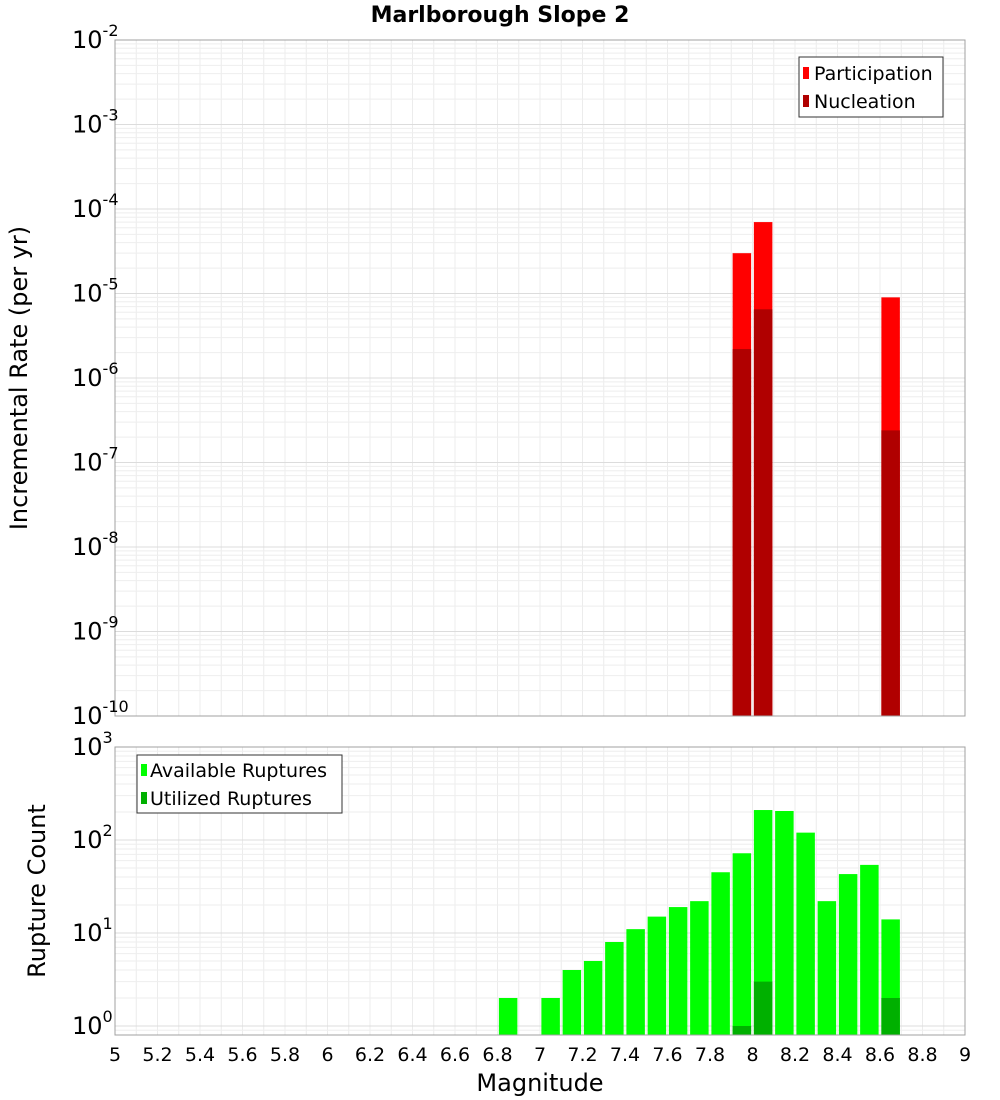  I want to click on top-y-tick-label: 10⁻⁸, so click(95, 544).